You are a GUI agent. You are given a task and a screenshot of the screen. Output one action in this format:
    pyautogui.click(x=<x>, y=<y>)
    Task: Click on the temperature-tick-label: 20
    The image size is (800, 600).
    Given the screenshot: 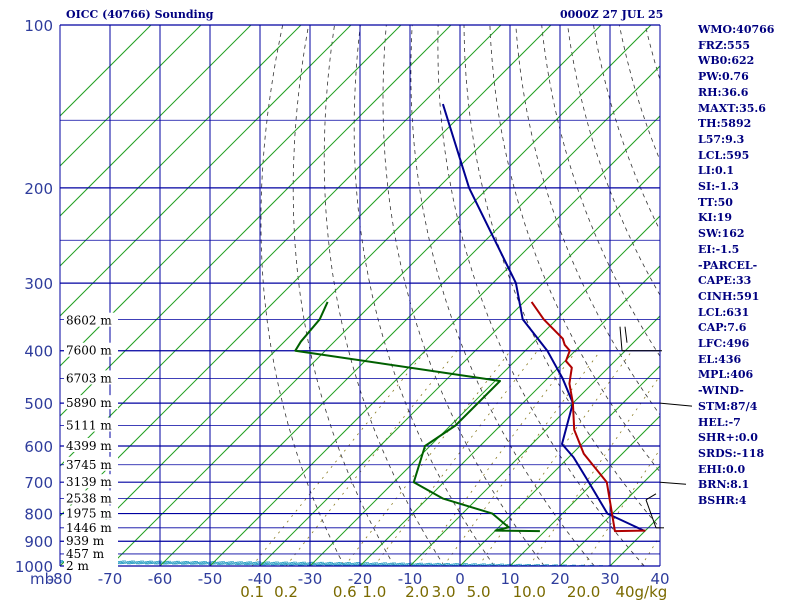 What is the action you would take?
    pyautogui.click(x=559, y=579)
    